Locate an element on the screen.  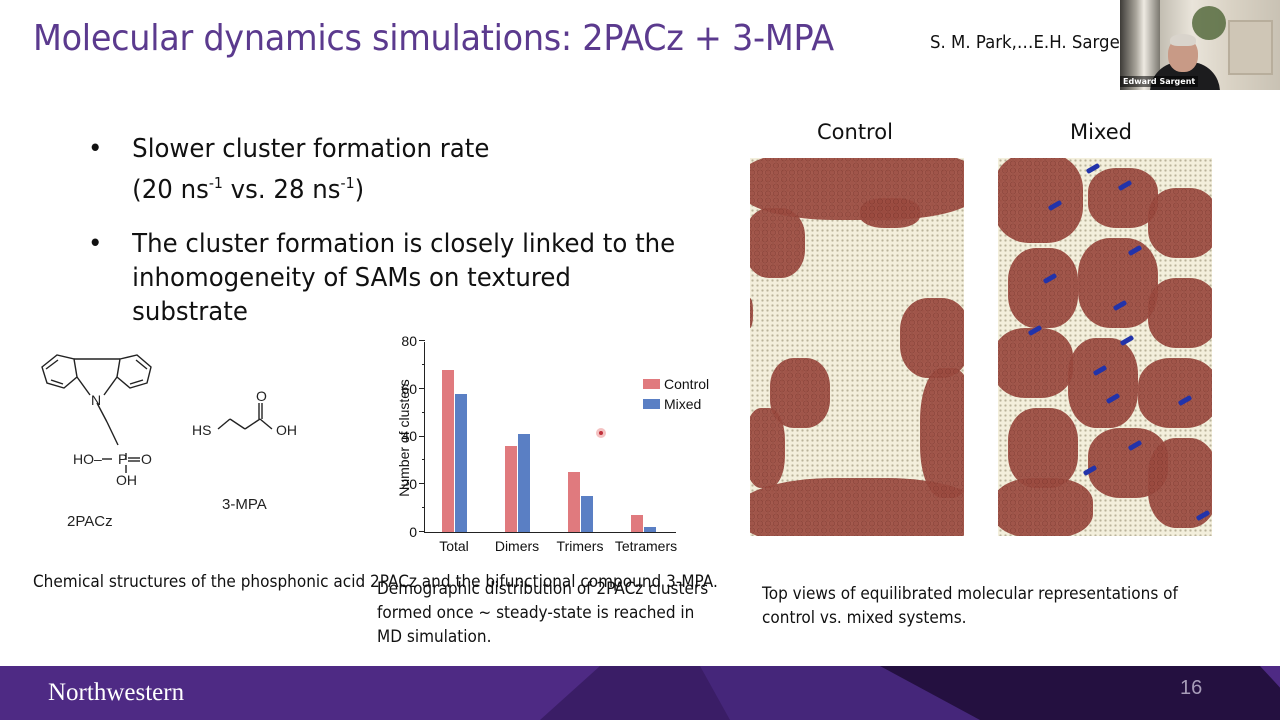
legend-item-control: Control is located at coordinates (676, 384).